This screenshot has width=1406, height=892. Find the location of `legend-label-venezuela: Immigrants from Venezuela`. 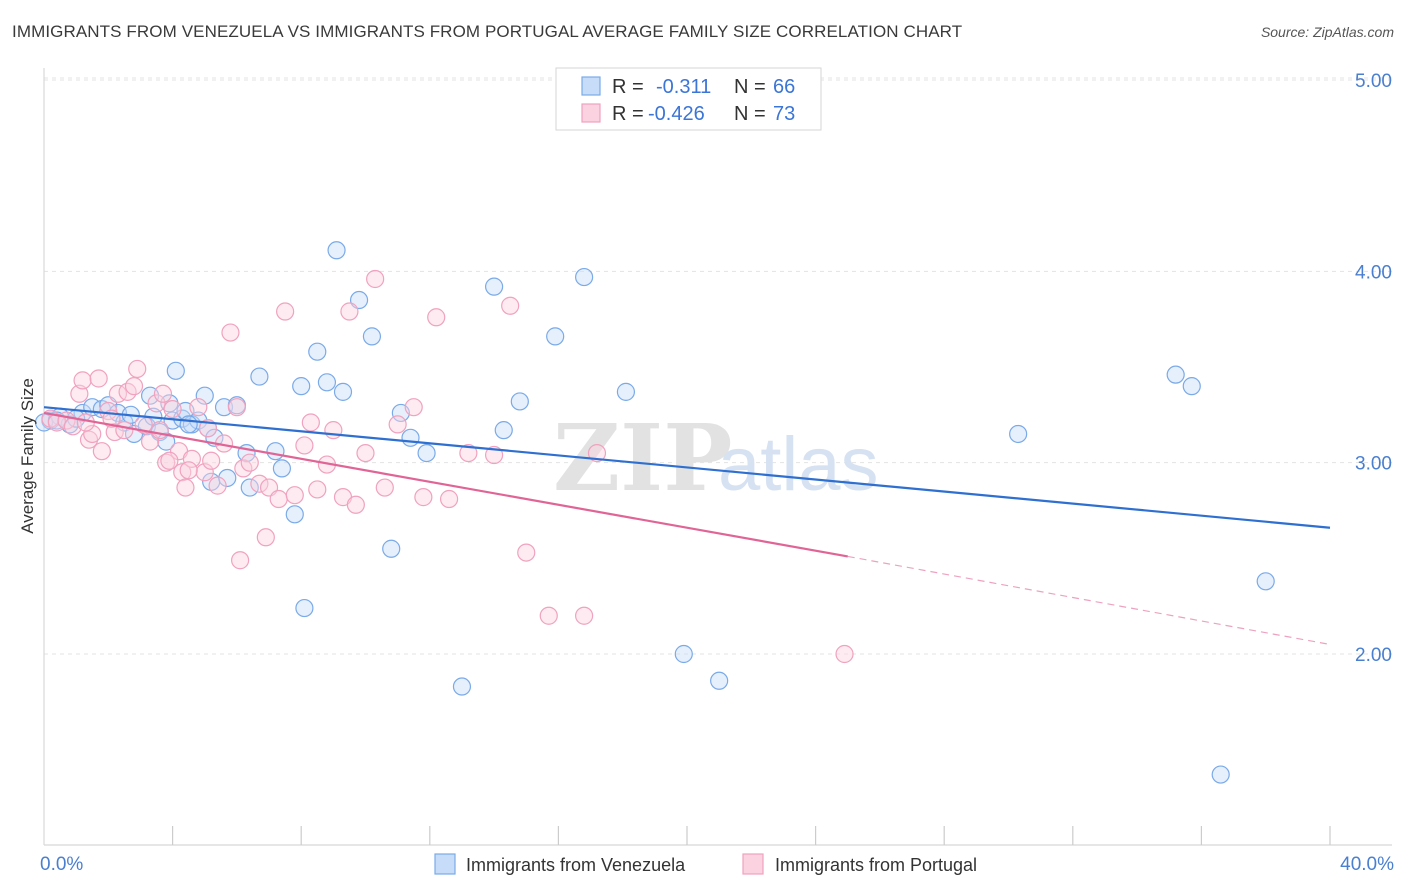

legend-label-venezuela: Immigrants from Venezuela is located at coordinates (576, 865).